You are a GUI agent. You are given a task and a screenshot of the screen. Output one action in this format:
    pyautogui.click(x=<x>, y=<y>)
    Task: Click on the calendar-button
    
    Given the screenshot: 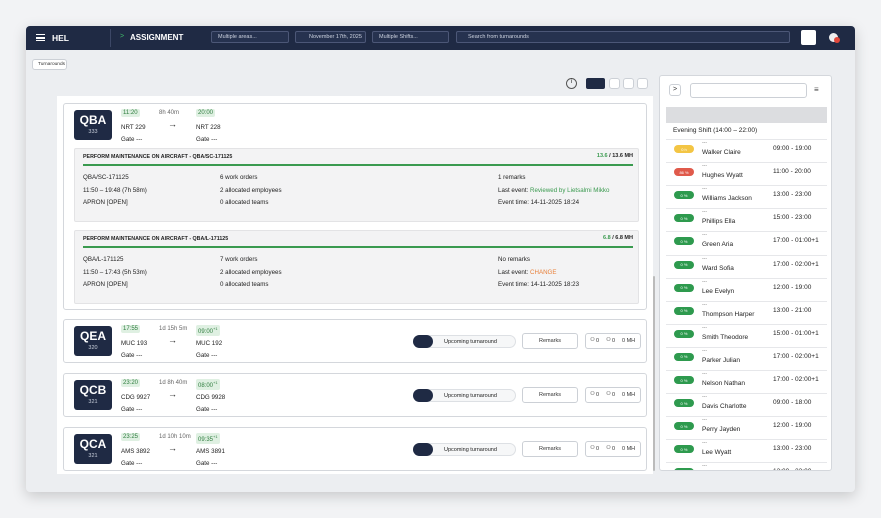 What is the action you would take?
    pyautogui.click(x=628, y=83)
    